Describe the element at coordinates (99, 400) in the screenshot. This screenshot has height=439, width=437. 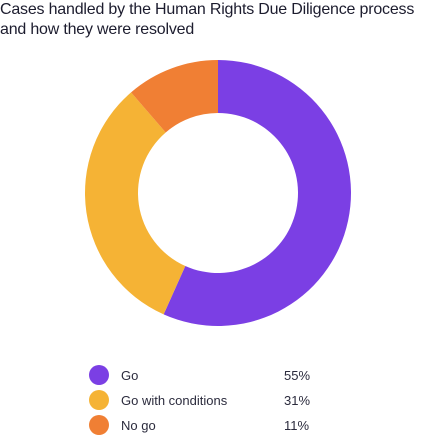
I see `legend-swatch-go-with-conditions` at that location.